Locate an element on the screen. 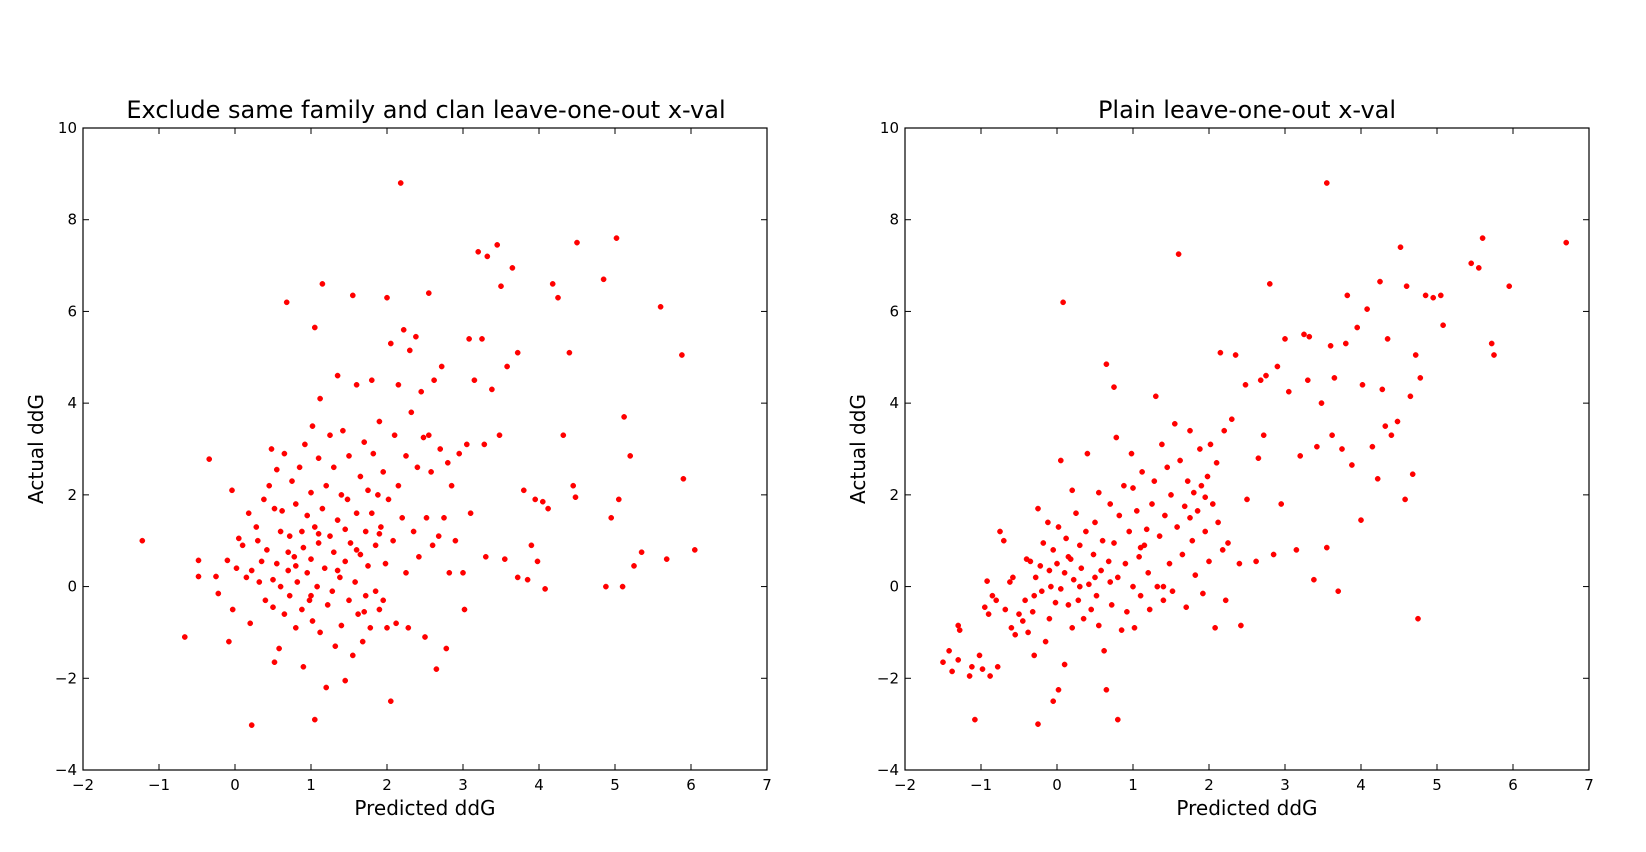  right-plot-y-tick-label: 0 is located at coordinates (894, 587).